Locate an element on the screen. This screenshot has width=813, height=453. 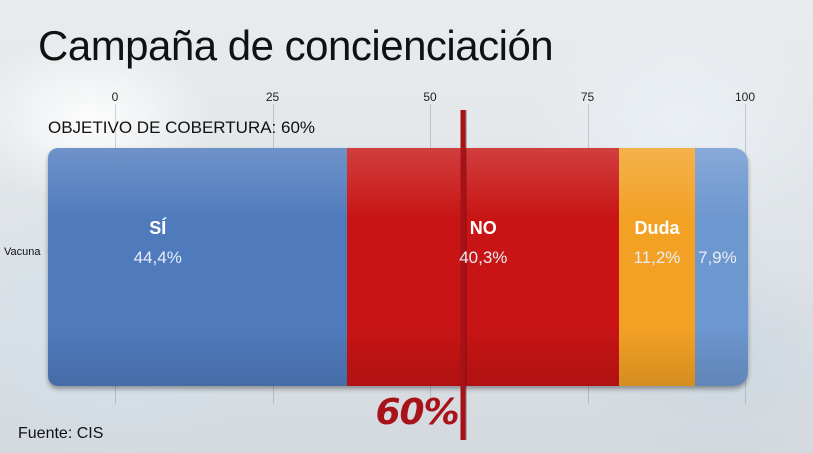
target-line is located at coordinates (463, 275).